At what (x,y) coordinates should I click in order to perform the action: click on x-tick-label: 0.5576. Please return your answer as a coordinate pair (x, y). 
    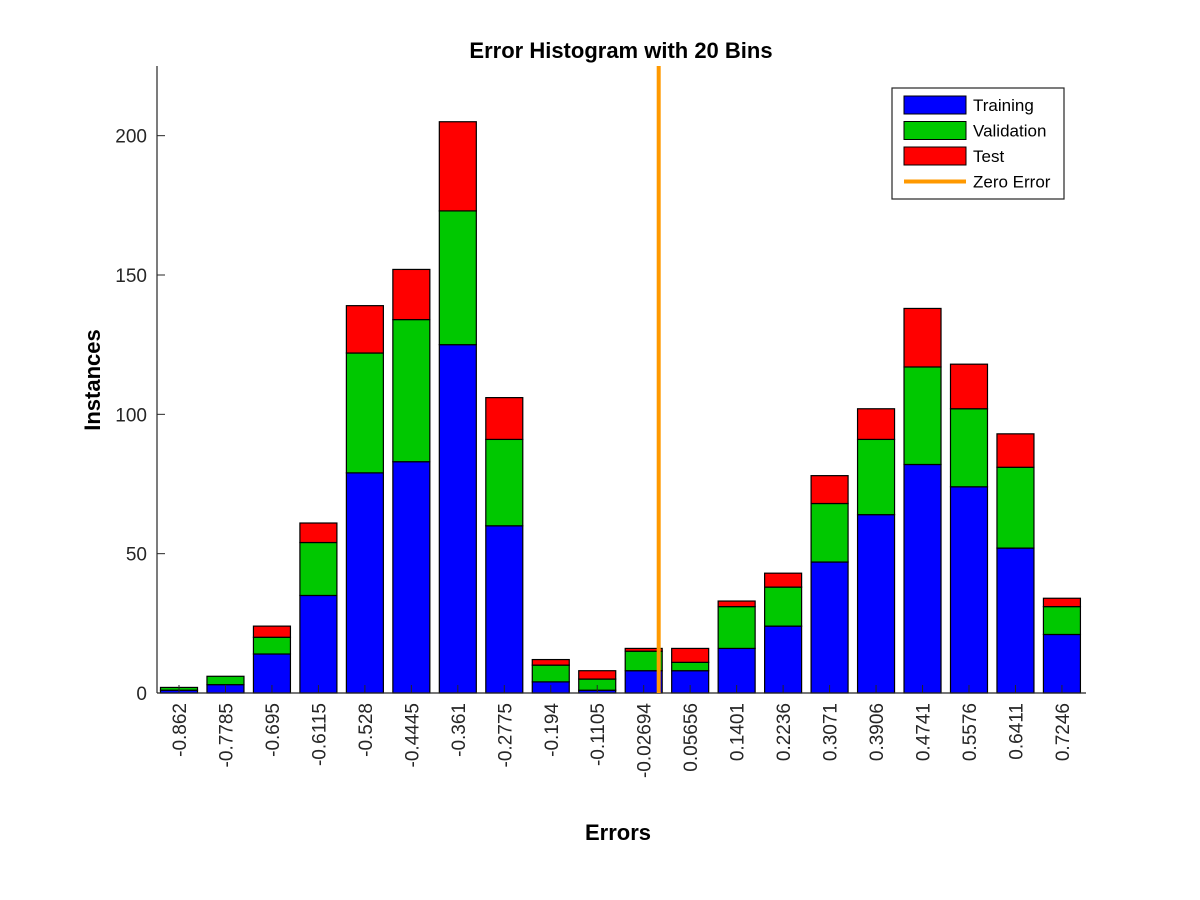
    Looking at the image, I should click on (970, 732).